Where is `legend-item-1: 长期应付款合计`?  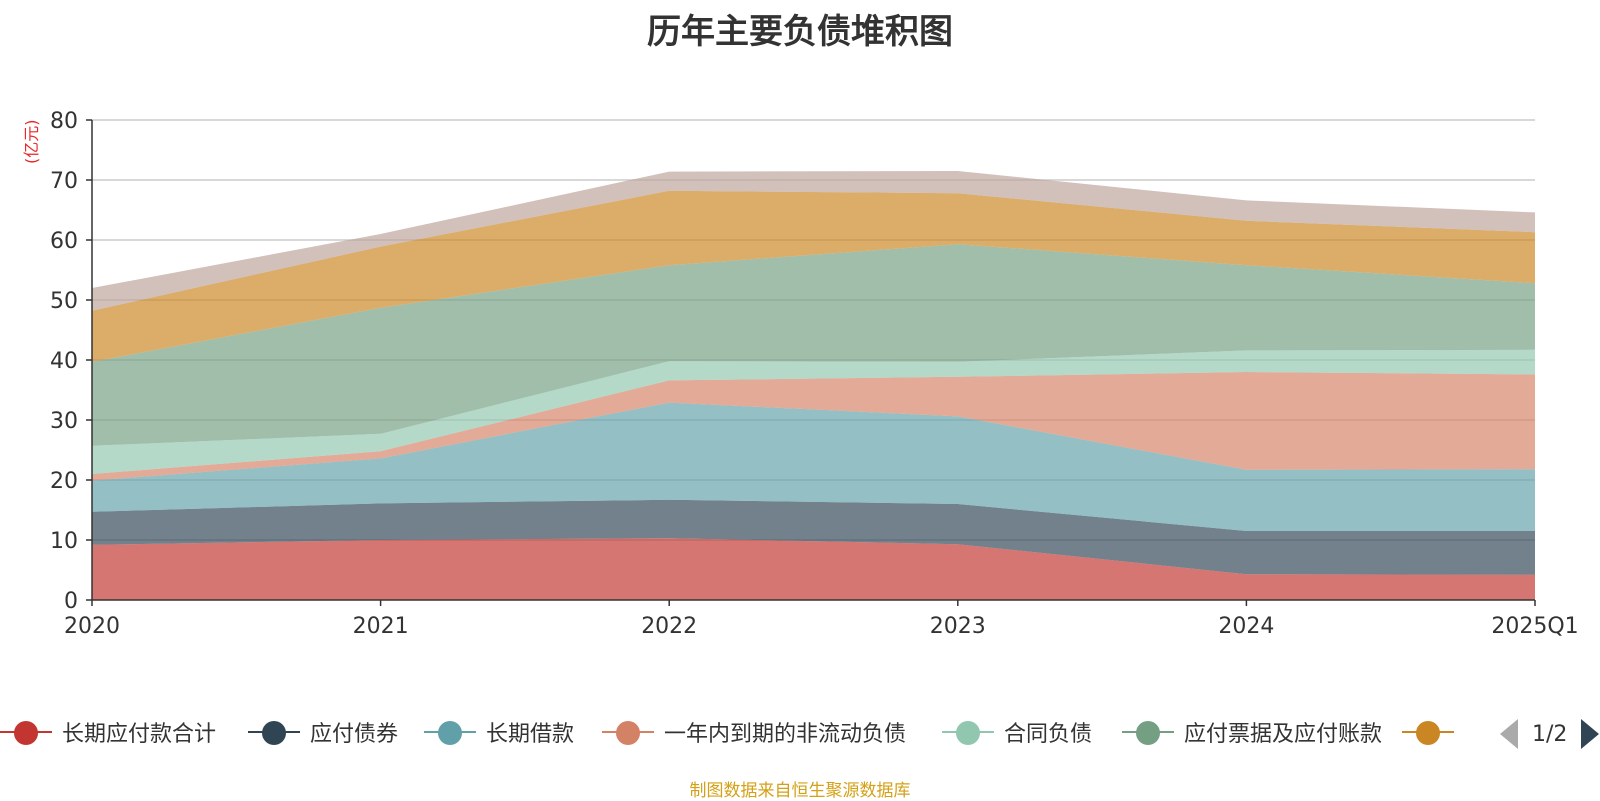
legend-item-1: 长期应付款合计 is located at coordinates (108, 732).